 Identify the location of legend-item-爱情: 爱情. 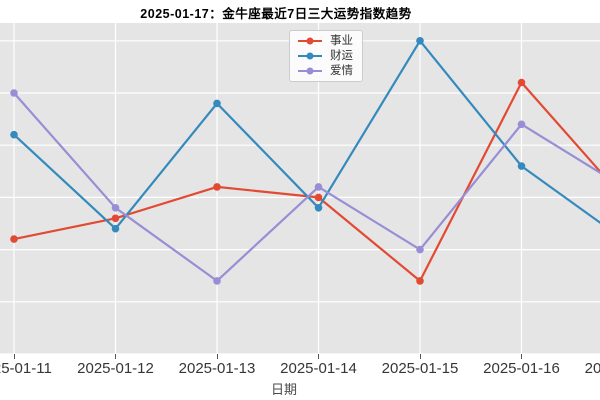
(325, 71).